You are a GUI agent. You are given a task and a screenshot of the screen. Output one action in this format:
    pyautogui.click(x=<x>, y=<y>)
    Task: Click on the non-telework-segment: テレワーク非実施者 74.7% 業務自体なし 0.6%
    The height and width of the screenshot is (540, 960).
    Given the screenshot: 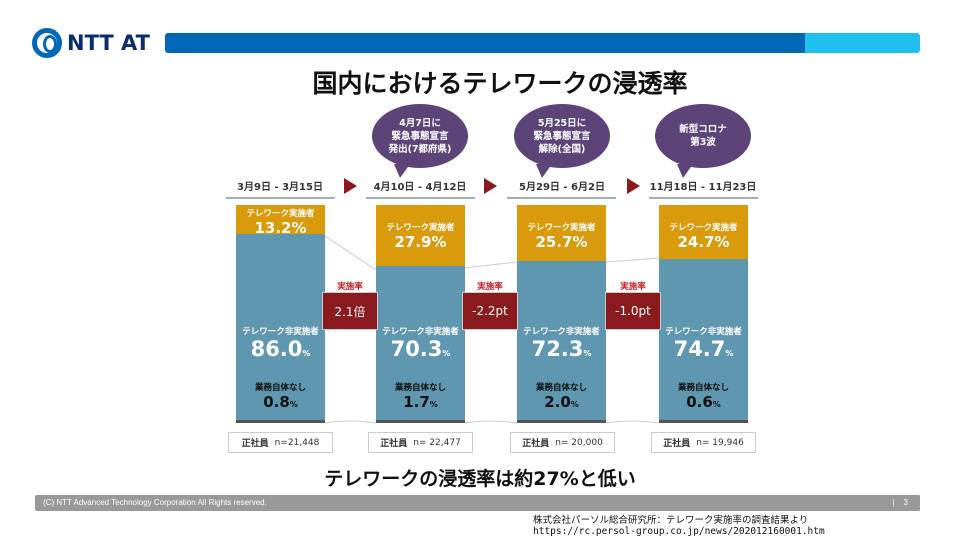 What is the action you would take?
    pyautogui.click(x=703, y=339)
    